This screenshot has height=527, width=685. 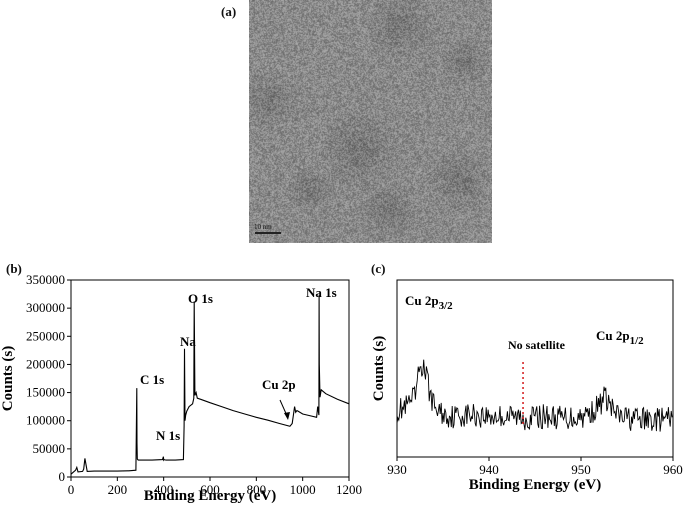 What do you see at coordinates (62, 476) in the screenshot?
I see `y-tick-label-b: 0` at bounding box center [62, 476].